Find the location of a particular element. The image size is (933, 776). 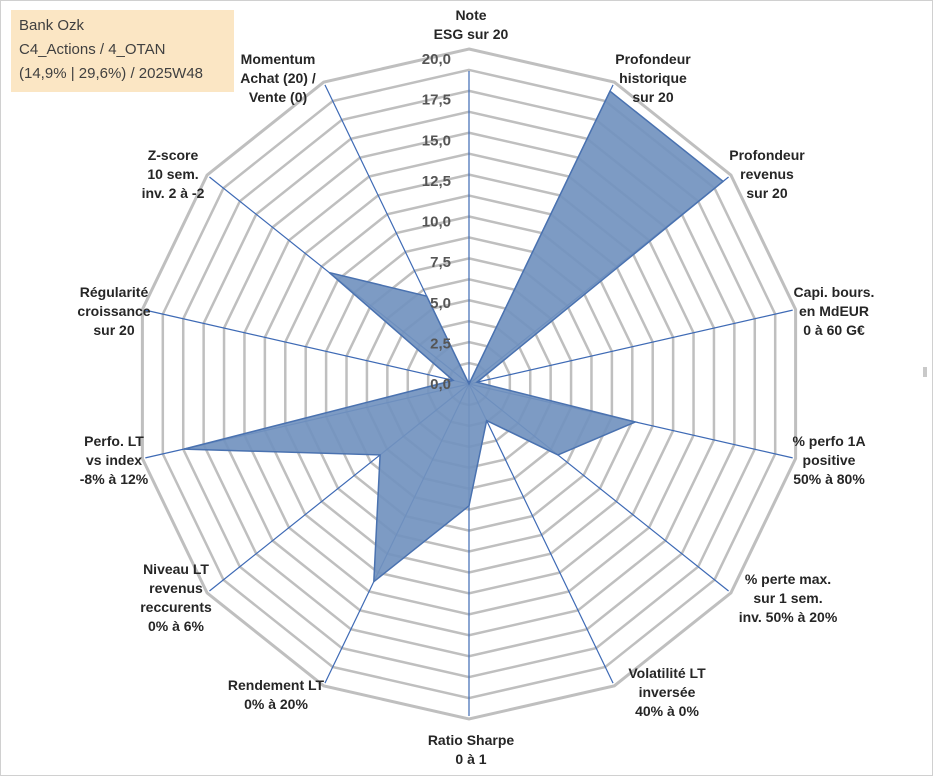

axis-category-label: inversée is located at coordinates (667, 692).